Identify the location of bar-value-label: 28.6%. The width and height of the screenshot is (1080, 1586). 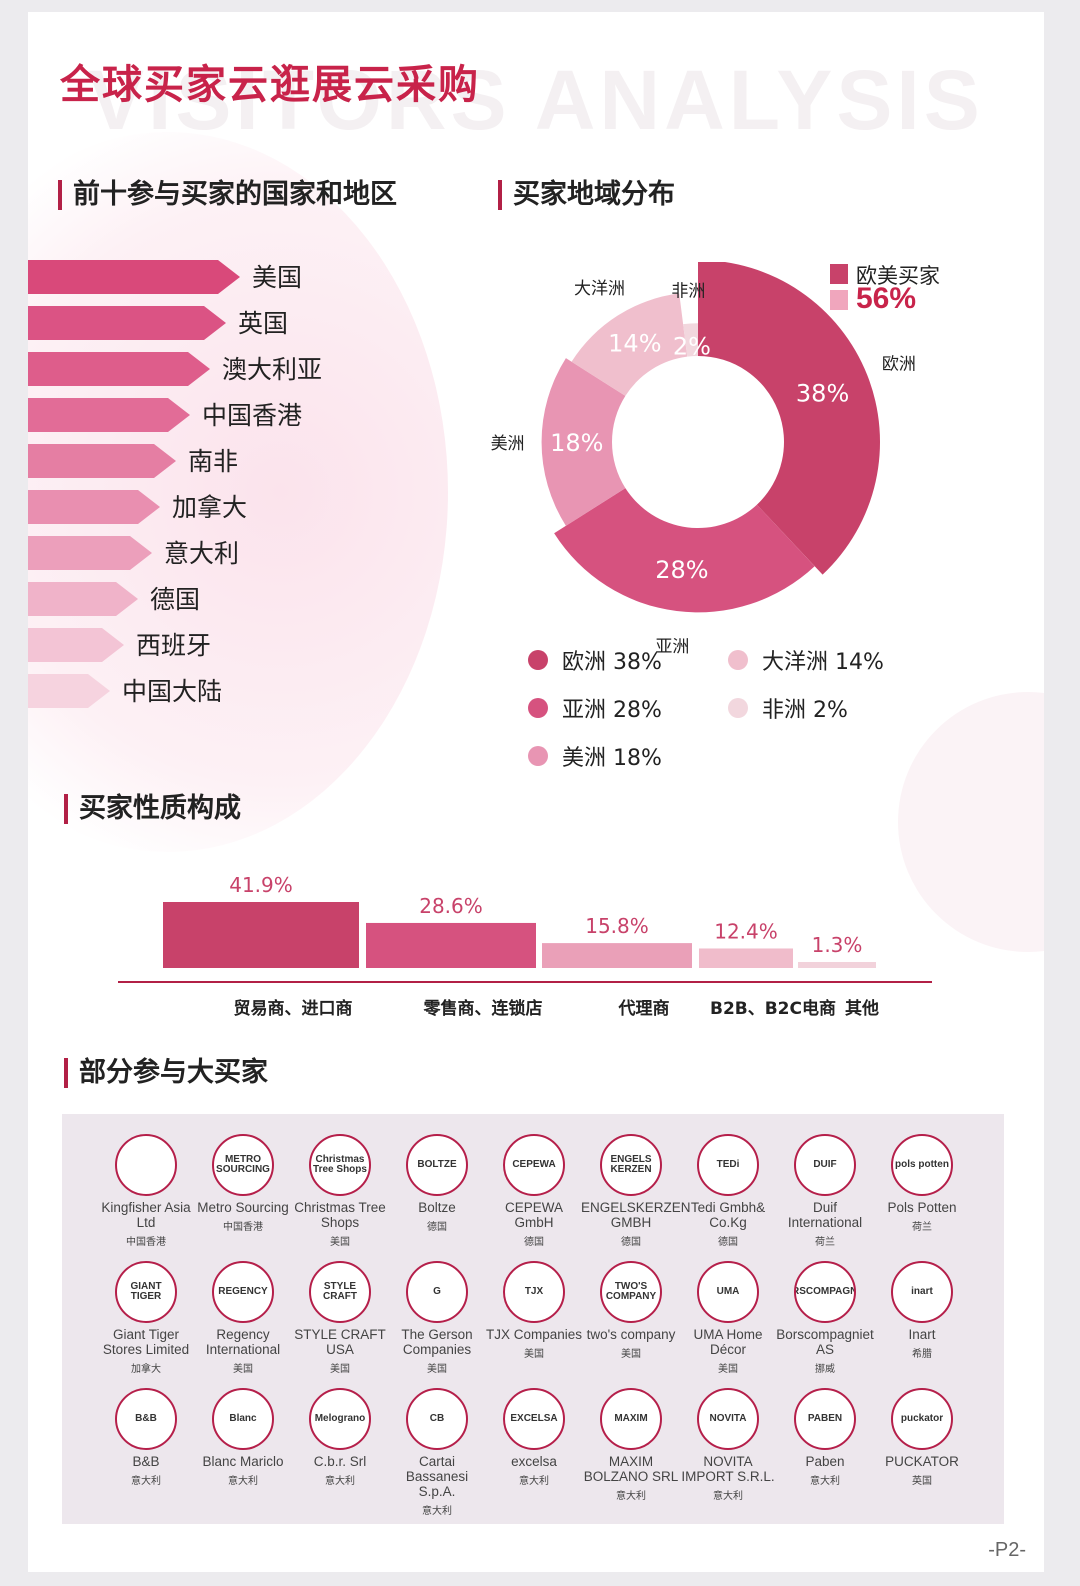
(451, 906).